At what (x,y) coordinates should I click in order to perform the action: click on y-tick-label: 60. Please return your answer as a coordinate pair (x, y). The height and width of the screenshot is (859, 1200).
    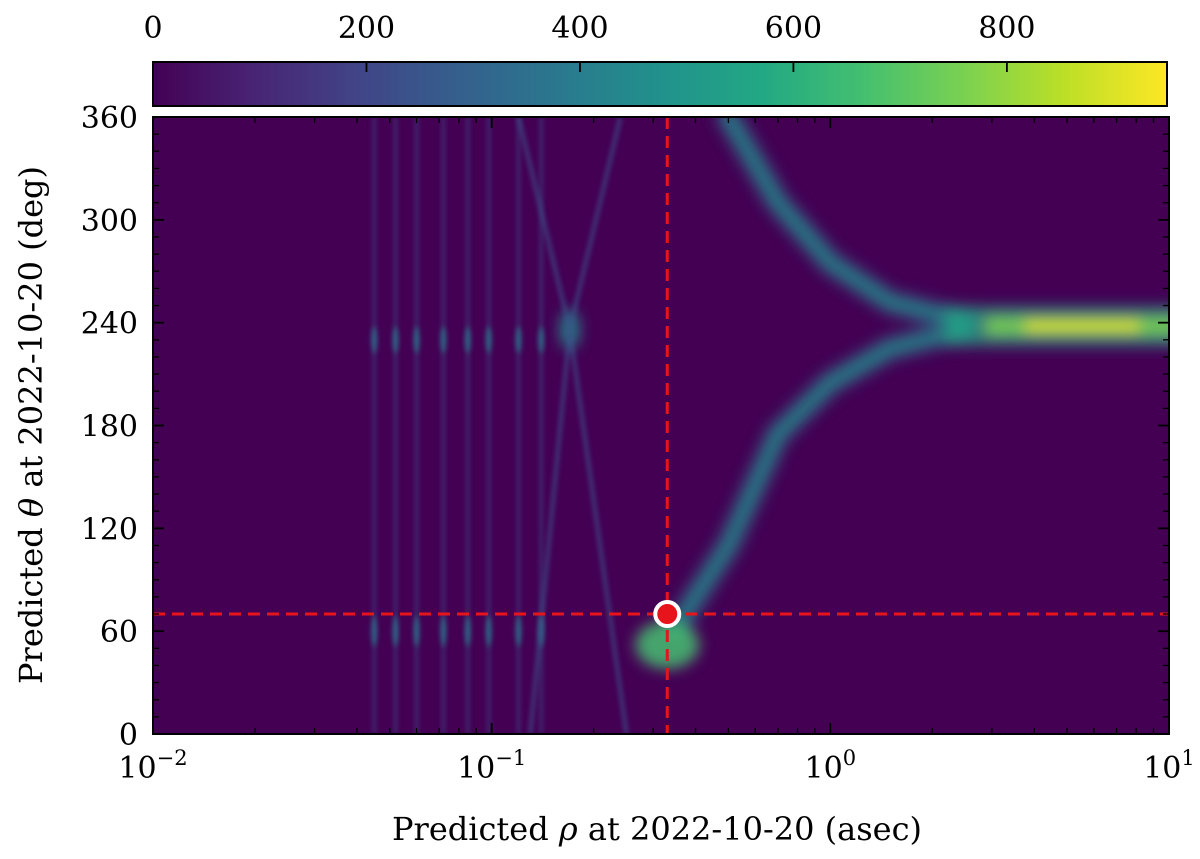
    Looking at the image, I should click on (119, 632).